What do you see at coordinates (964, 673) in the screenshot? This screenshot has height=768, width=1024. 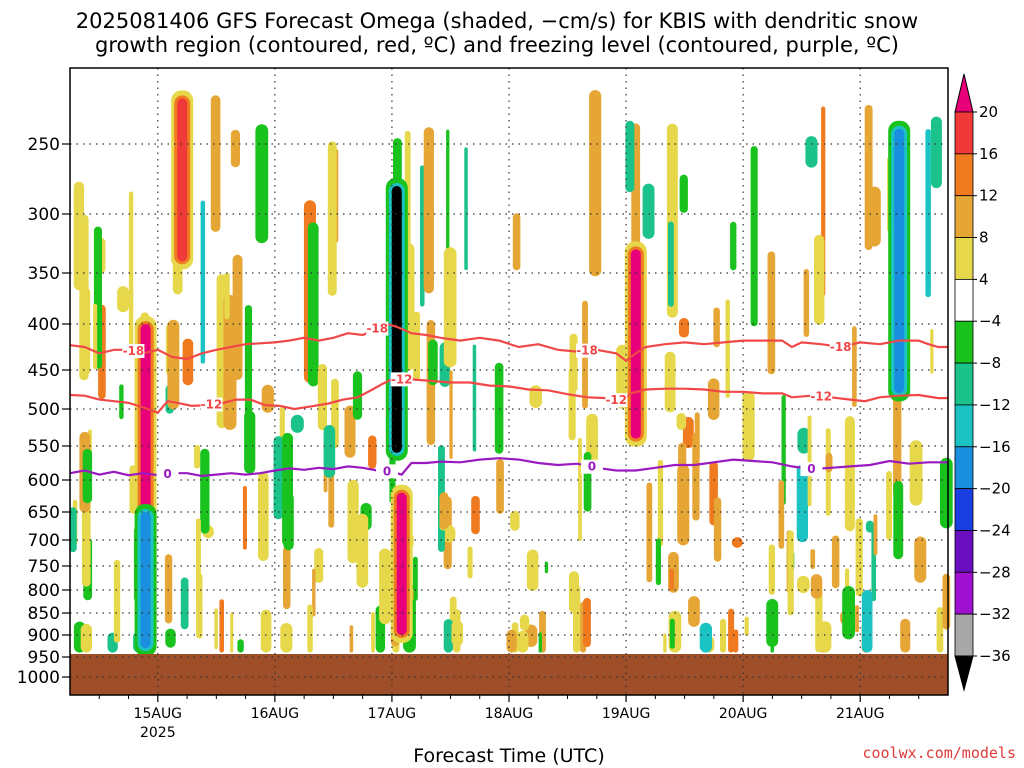 I see `colorbar-bottom-arrow` at bounding box center [964, 673].